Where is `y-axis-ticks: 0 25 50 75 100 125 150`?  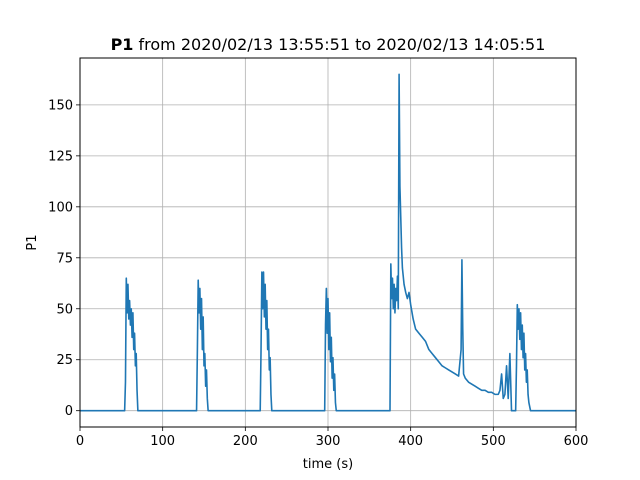 y-axis-ticks: 0 25 50 75 100 125 150 is located at coordinates (64, 258).